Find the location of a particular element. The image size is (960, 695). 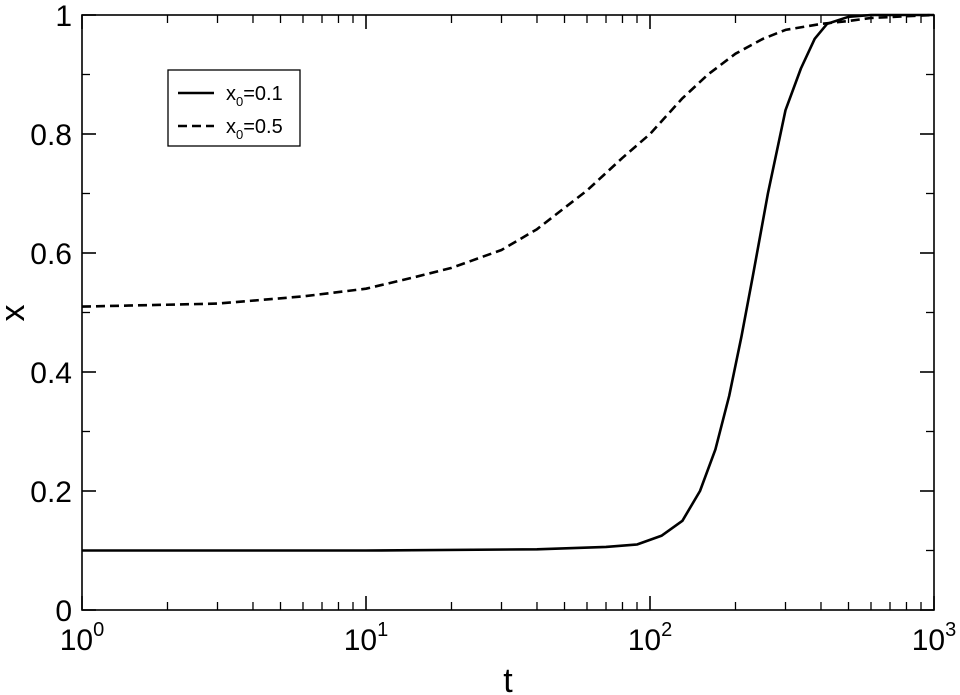

y-tick-label: 1 is located at coordinates (63, 16).